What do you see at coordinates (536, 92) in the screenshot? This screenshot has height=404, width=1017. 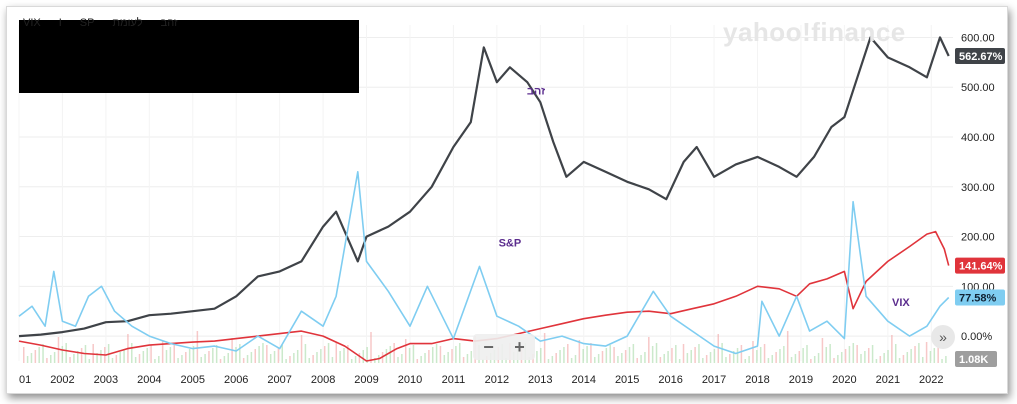 I see `series-annotation: זהב` at bounding box center [536, 92].